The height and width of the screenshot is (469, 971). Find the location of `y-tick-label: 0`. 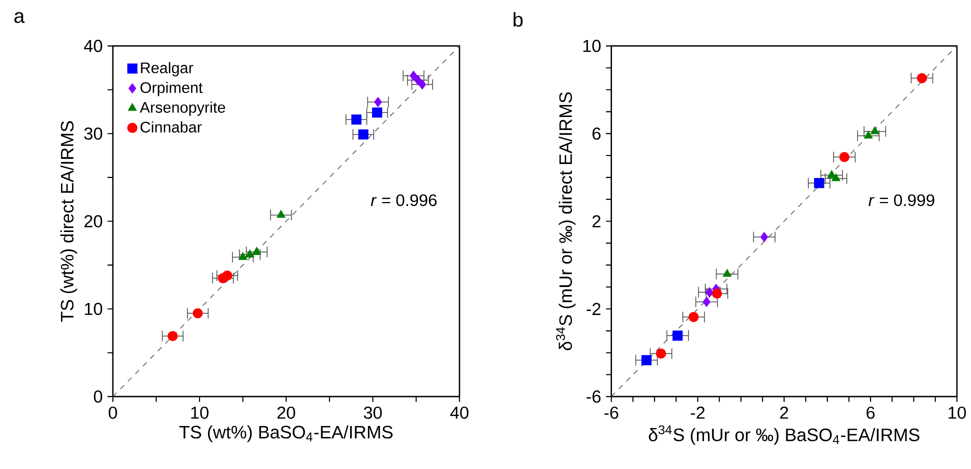

y-tick-label: 0 is located at coordinates (98, 396).